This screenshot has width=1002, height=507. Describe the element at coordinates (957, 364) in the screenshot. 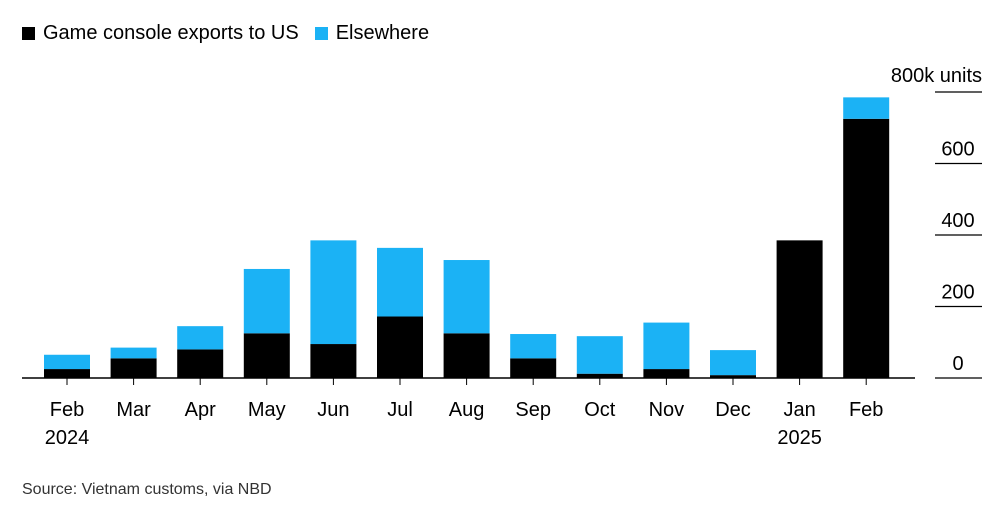

I see `y-tick-label: 0` at that location.